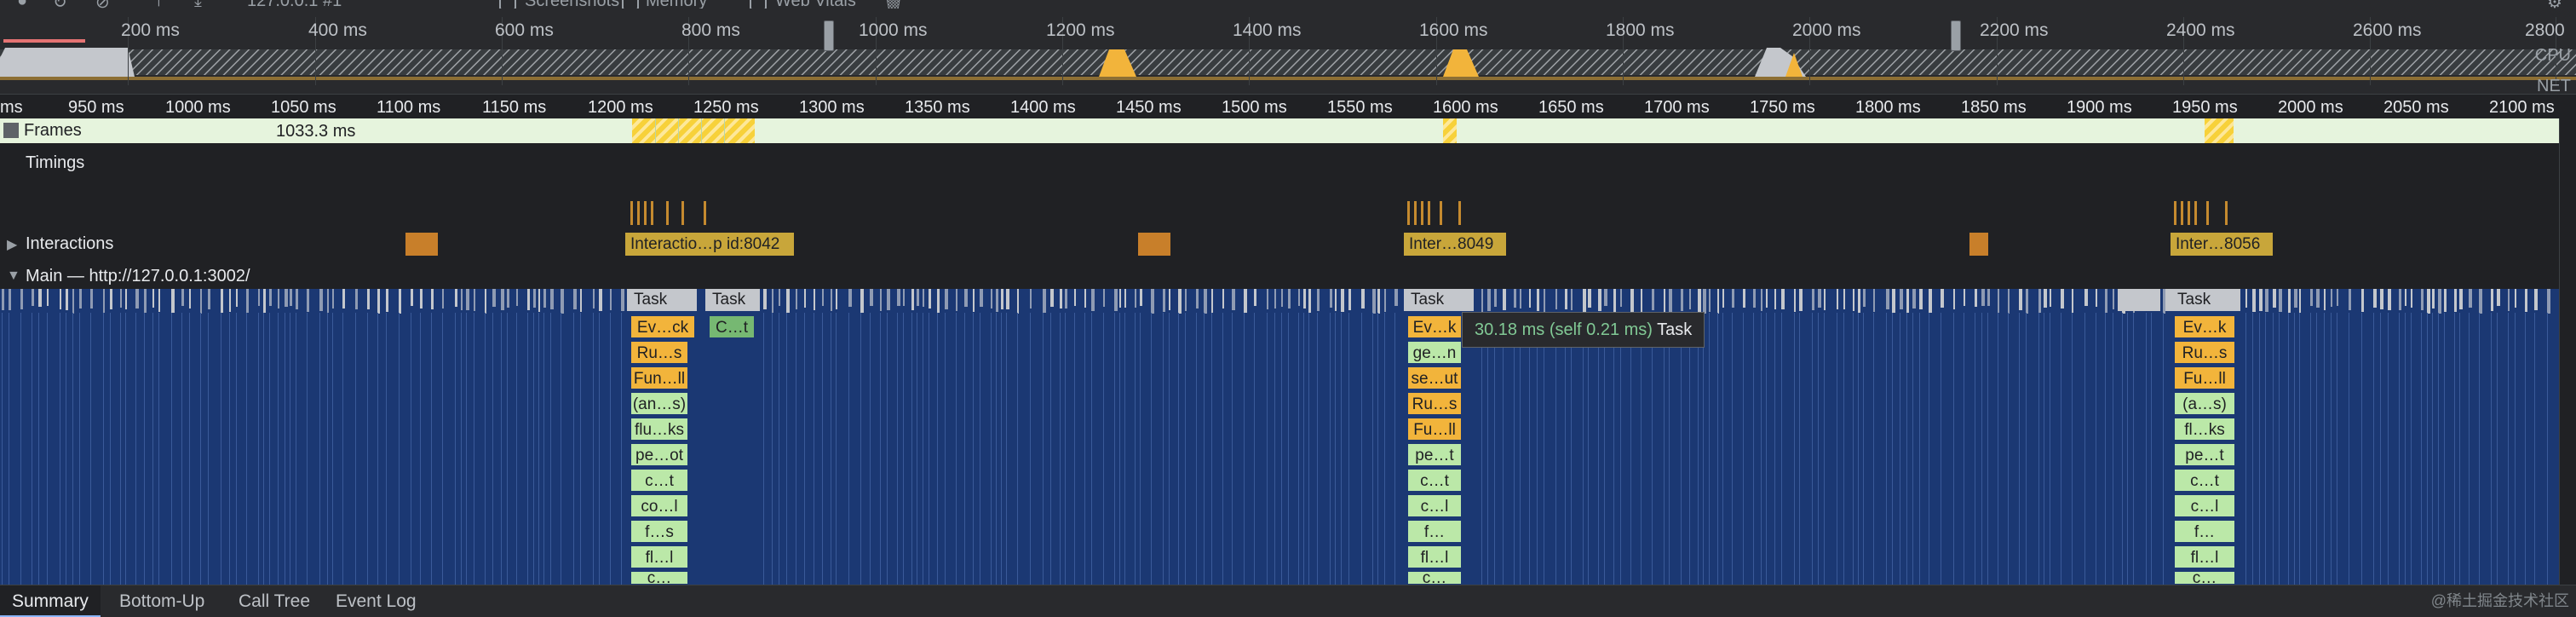 Image resolution: width=2576 pixels, height=617 pixels. What do you see at coordinates (51, 601) in the screenshot?
I see `tab-summary: Summary` at bounding box center [51, 601].